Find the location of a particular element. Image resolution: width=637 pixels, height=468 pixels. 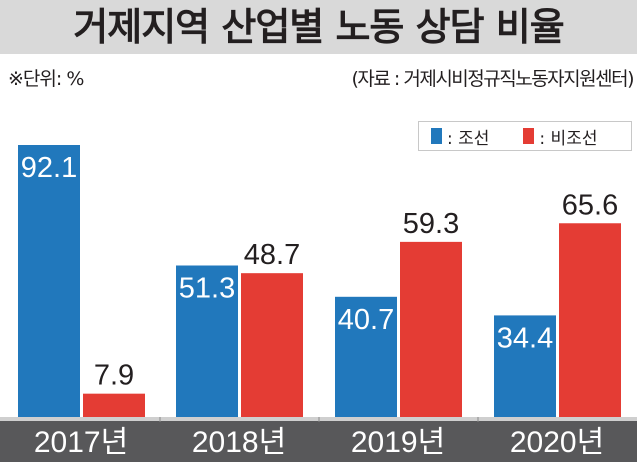

title-bar: 거제지역 산업별 노동 상담 비율 is located at coordinates (318, 27).